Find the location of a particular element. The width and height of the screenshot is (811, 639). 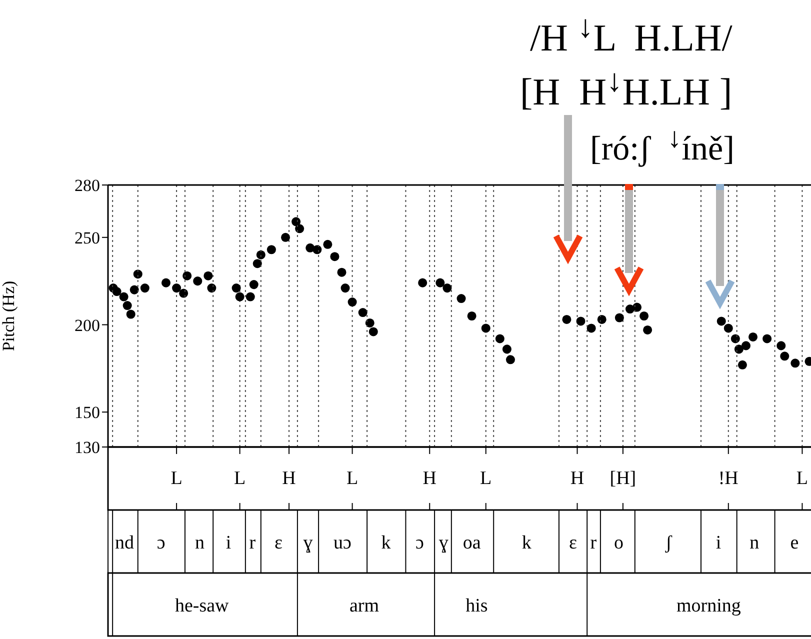

text: morning is located at coordinates (709, 606).